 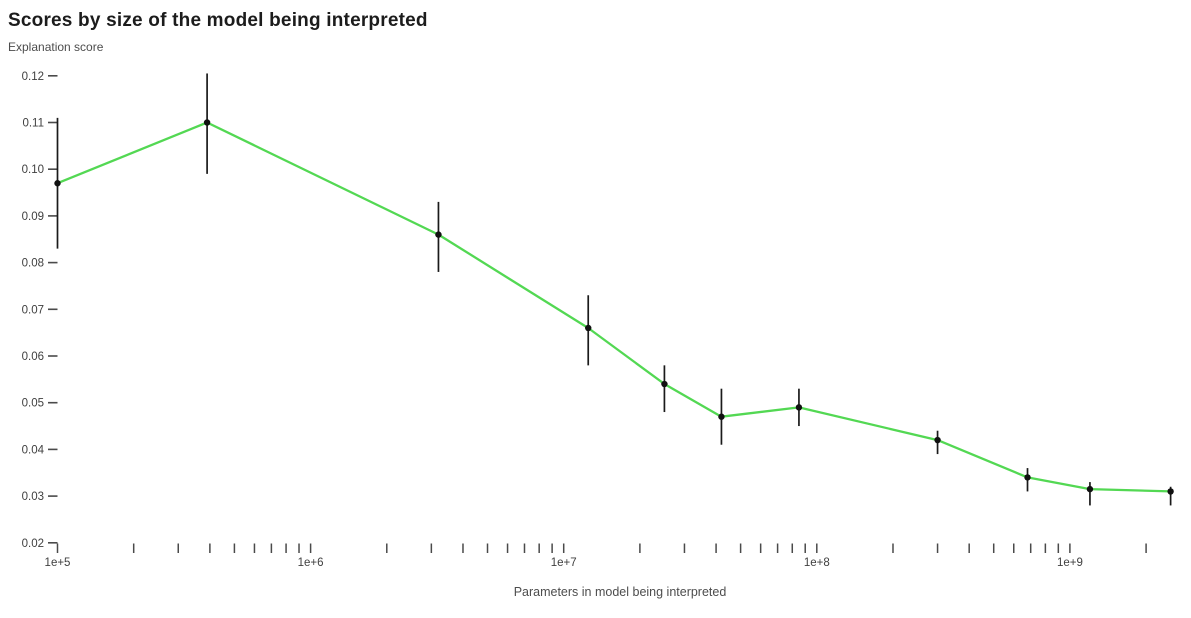 What do you see at coordinates (33, 357) in the screenshot?
I see `y-tick-label: 0.06` at bounding box center [33, 357].